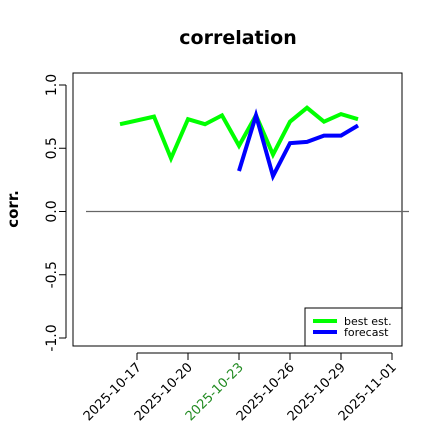 Image resolution: width=440 pixels, height=440 pixels. I want to click on series-line-forecast, so click(298, 145).